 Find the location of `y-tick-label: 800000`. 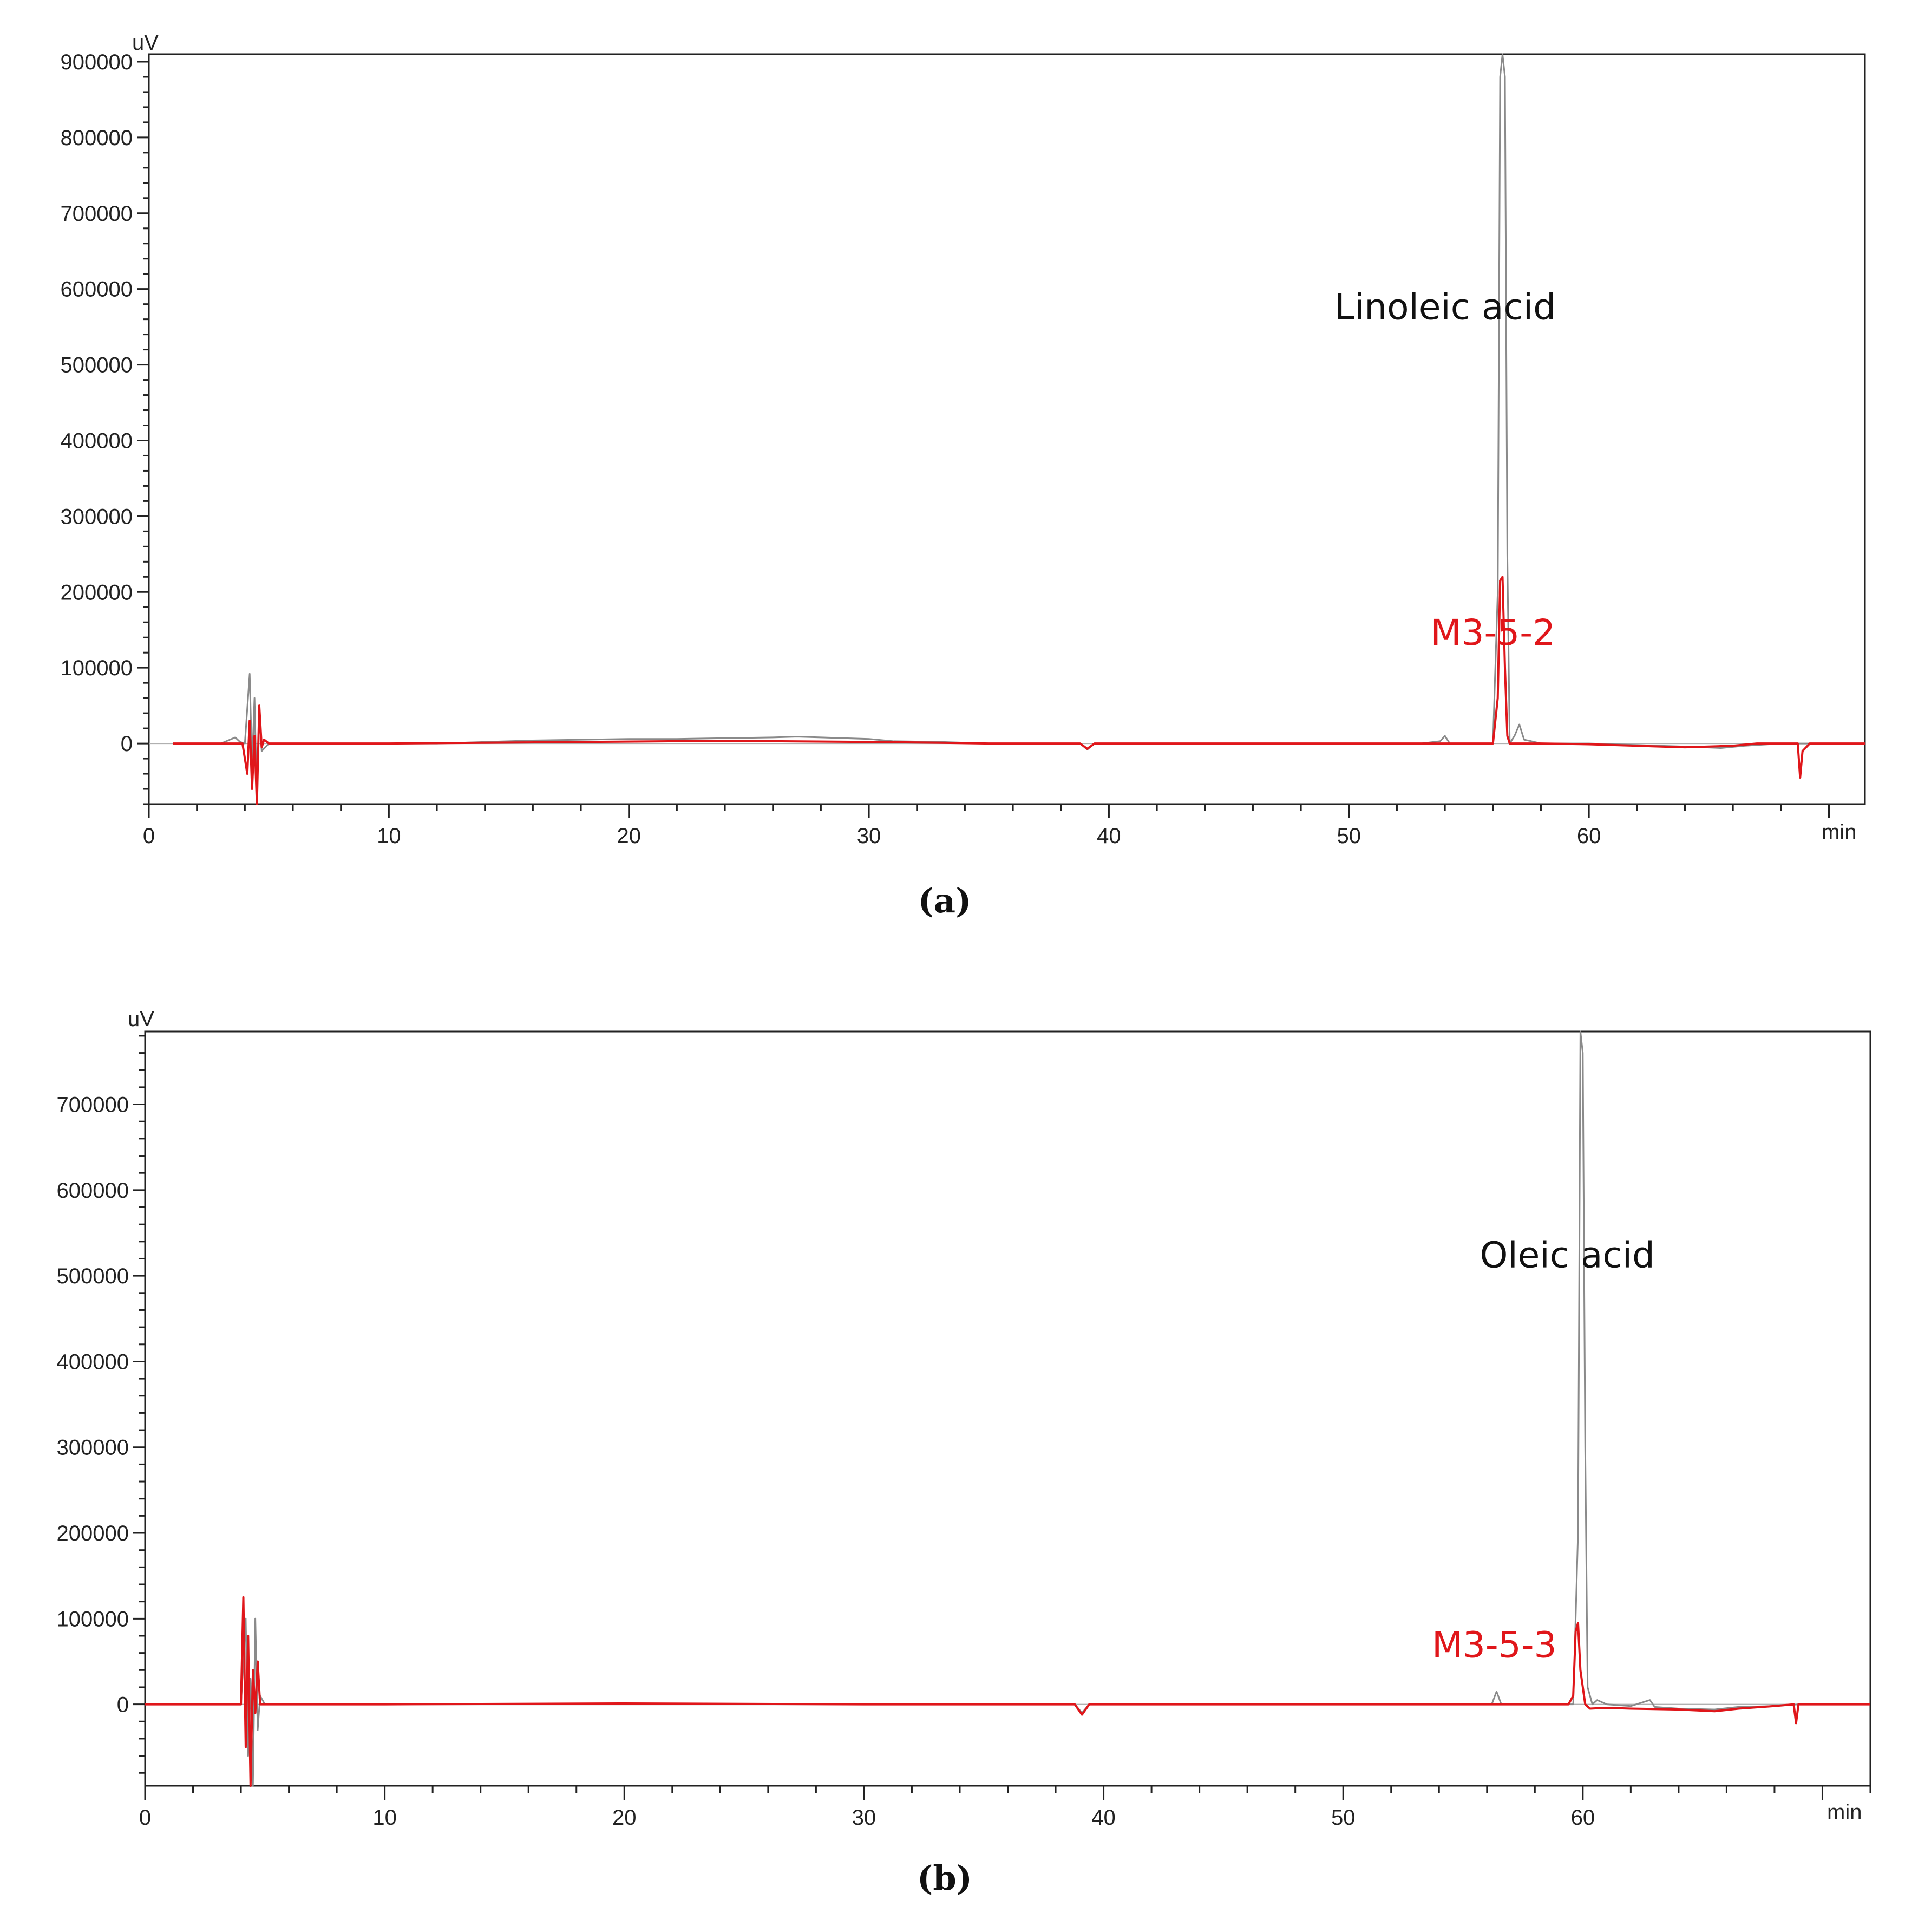

y-tick-label: 800000 is located at coordinates (97, 138).